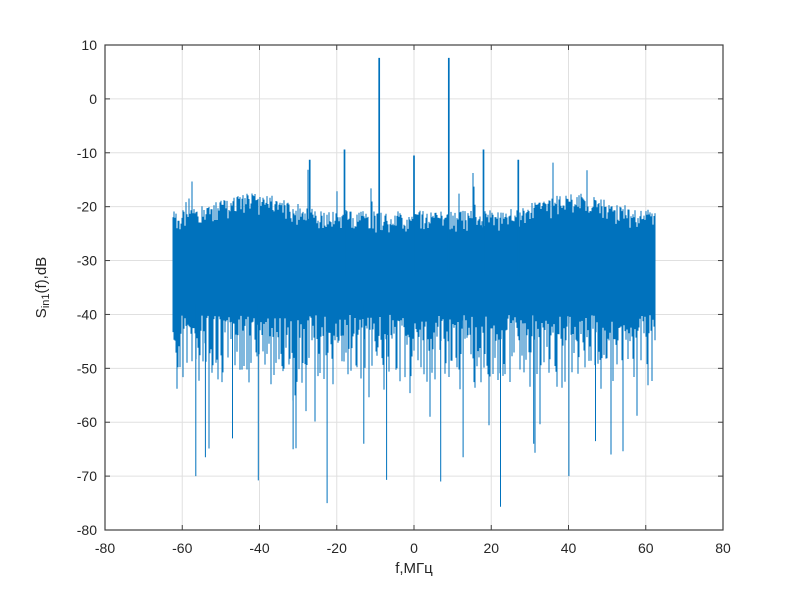  I want to click on y-tick-label: -70, so click(87, 476).